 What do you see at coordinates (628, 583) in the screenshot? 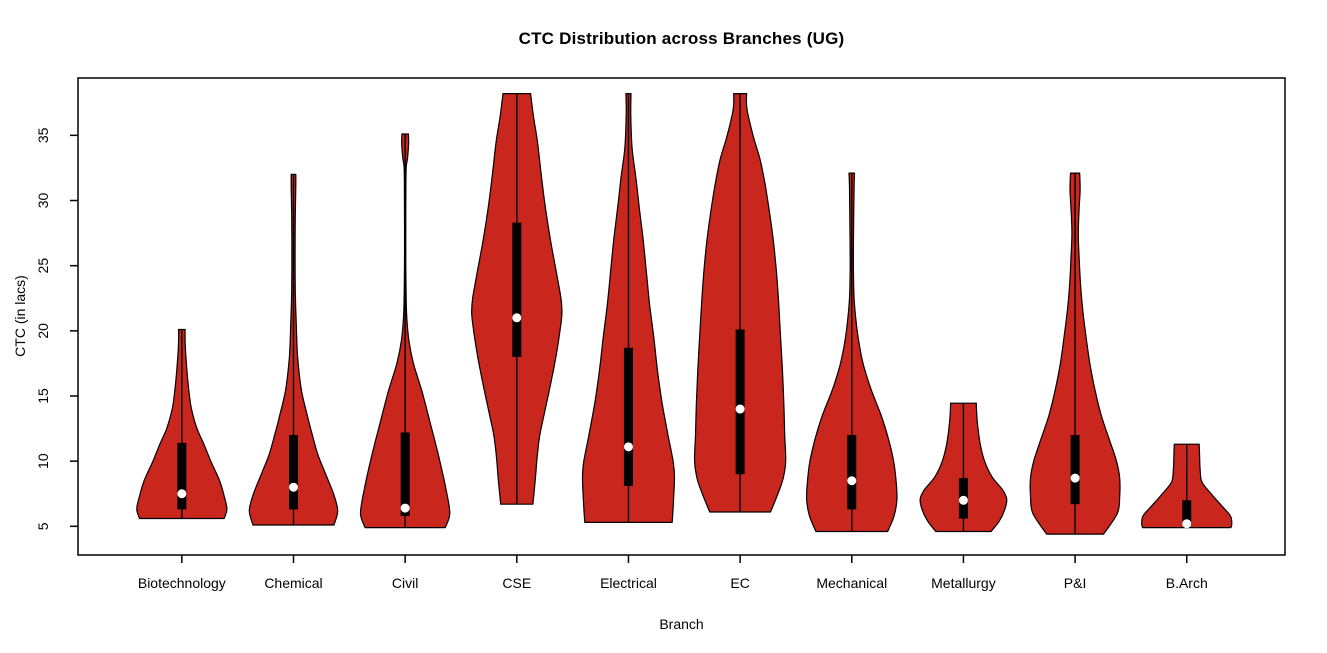
I see `x-tick-label: Electrical` at bounding box center [628, 583].